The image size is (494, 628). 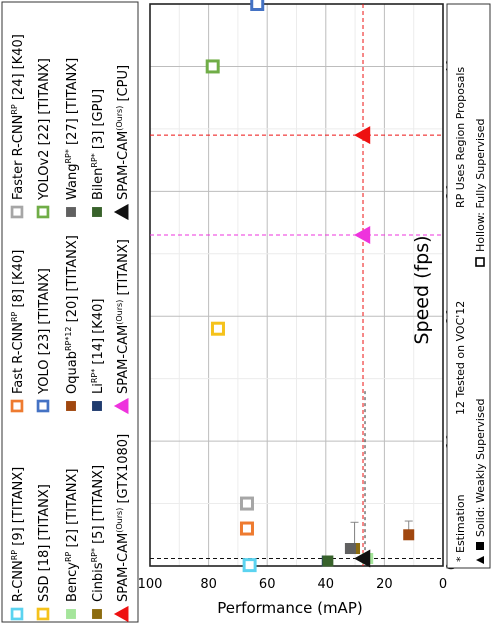 I want to click on legend-label: SSD [18] [TITANX], so click(x=44, y=543).